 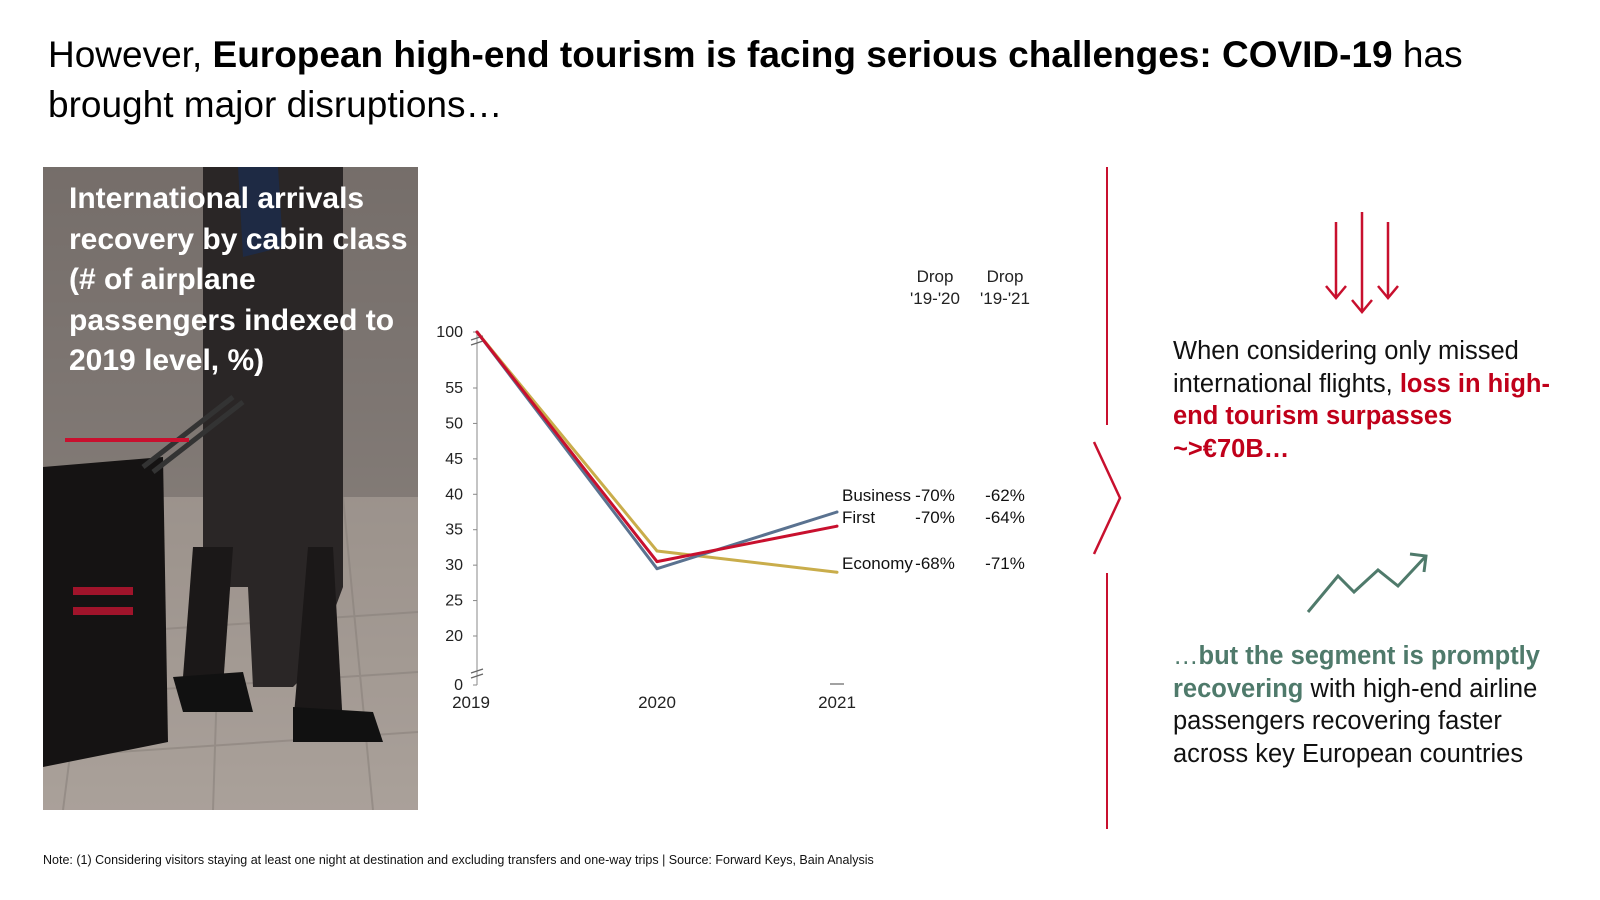 I want to click on drop-19-21-value: -64%, so click(x=1005, y=517).